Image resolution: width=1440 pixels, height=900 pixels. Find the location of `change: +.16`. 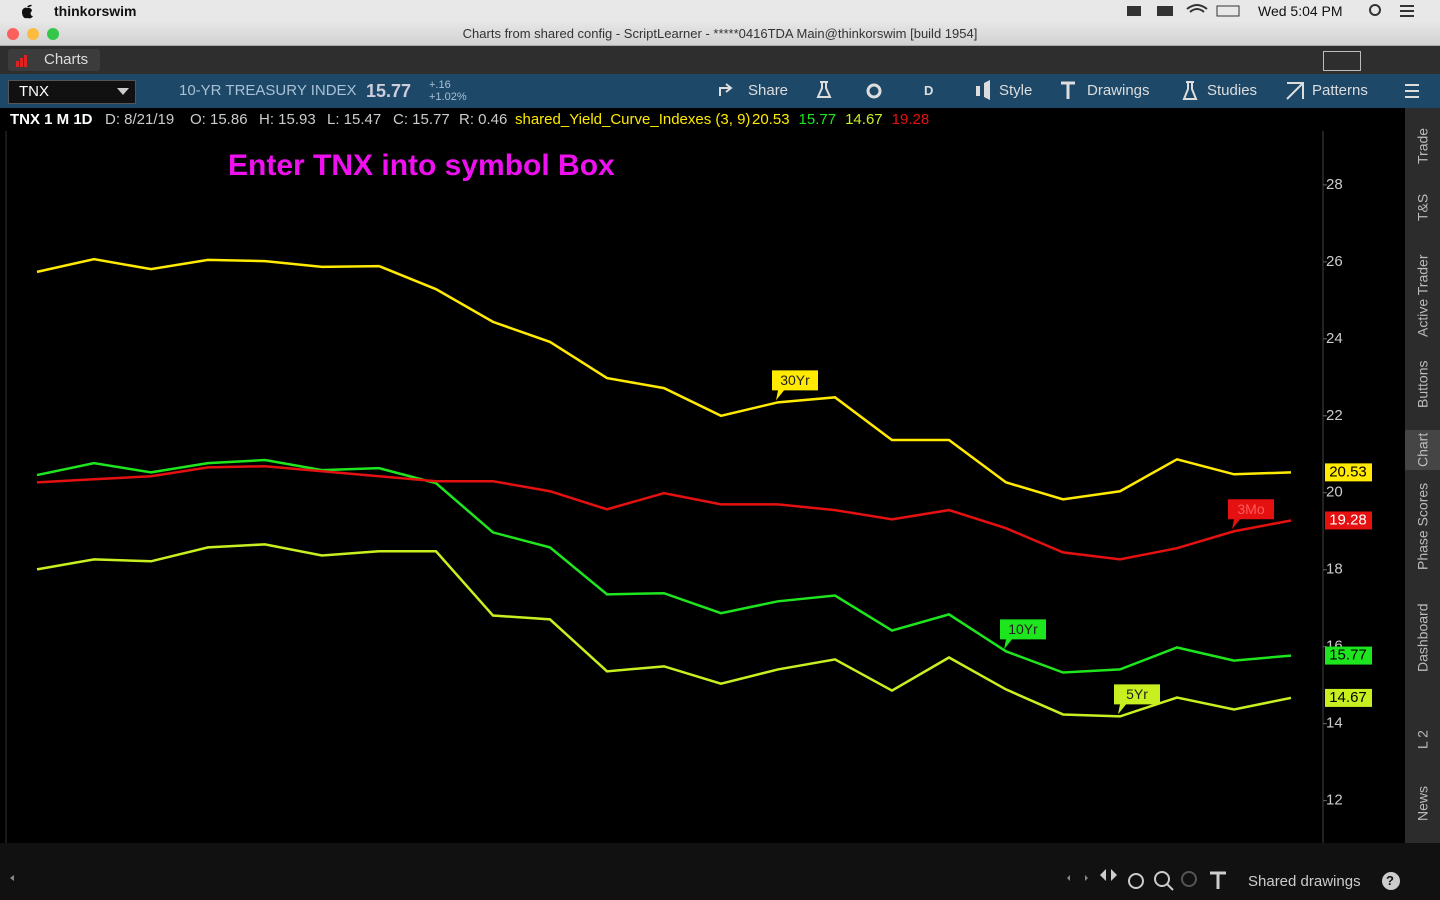

change: +.16 is located at coordinates (440, 85).